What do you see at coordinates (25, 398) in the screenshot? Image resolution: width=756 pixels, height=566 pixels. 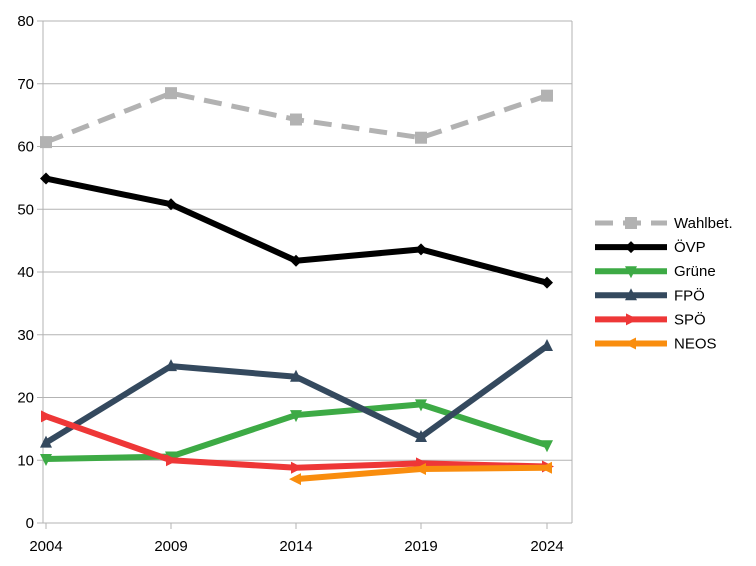 I see `y-tick-label: 20` at bounding box center [25, 398].